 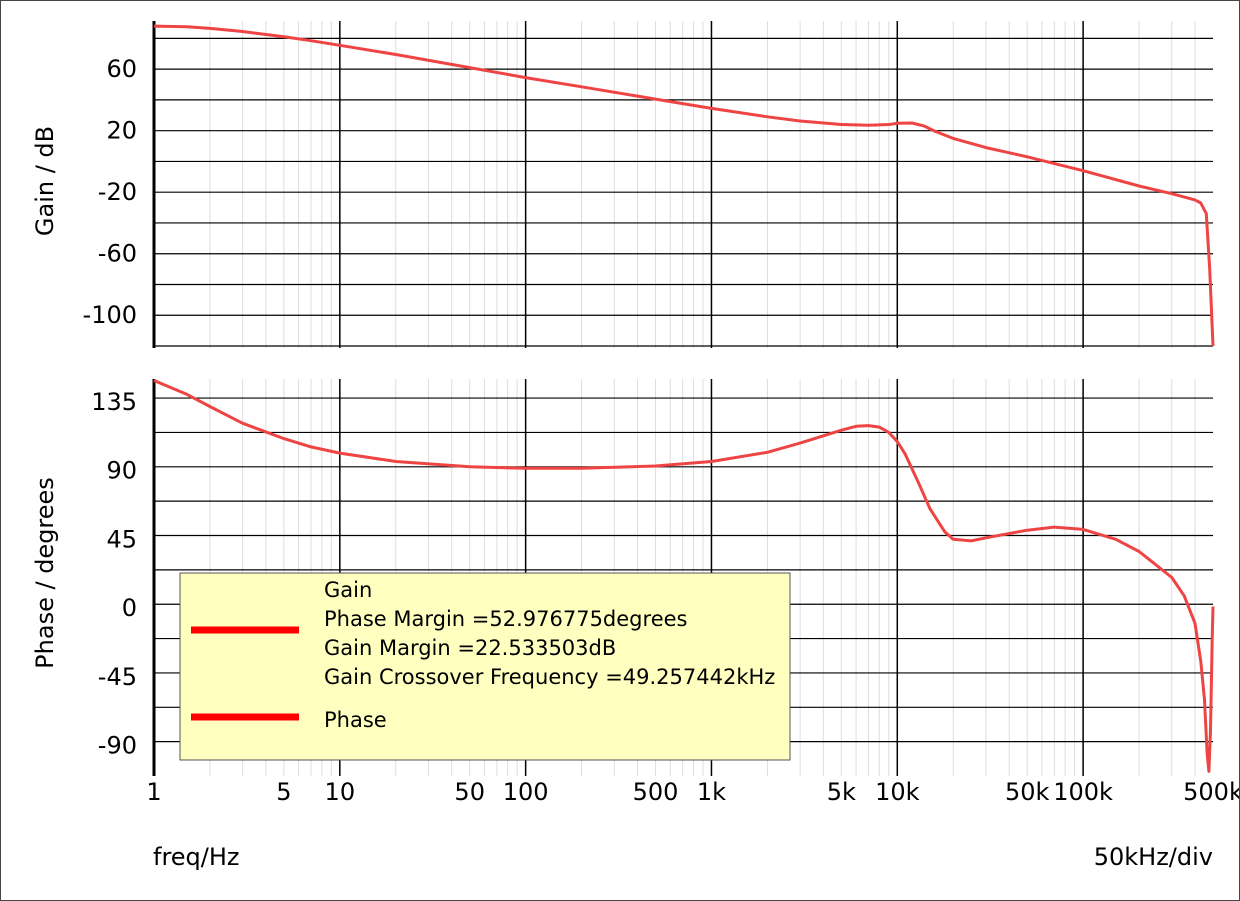 What do you see at coordinates (711, 792) in the screenshot?
I see `x-tick-label: 1k` at bounding box center [711, 792].